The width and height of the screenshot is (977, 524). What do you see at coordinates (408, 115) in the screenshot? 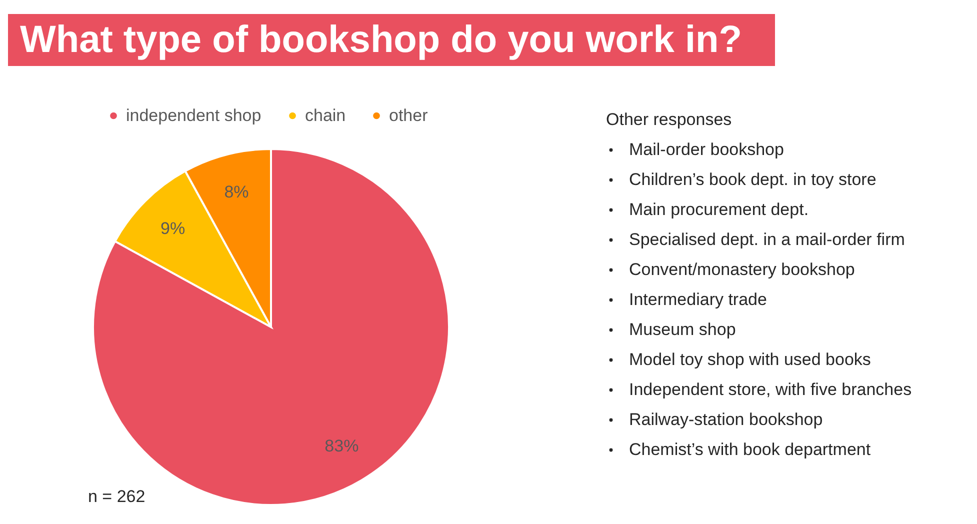
I see `legend-label: other` at bounding box center [408, 115].